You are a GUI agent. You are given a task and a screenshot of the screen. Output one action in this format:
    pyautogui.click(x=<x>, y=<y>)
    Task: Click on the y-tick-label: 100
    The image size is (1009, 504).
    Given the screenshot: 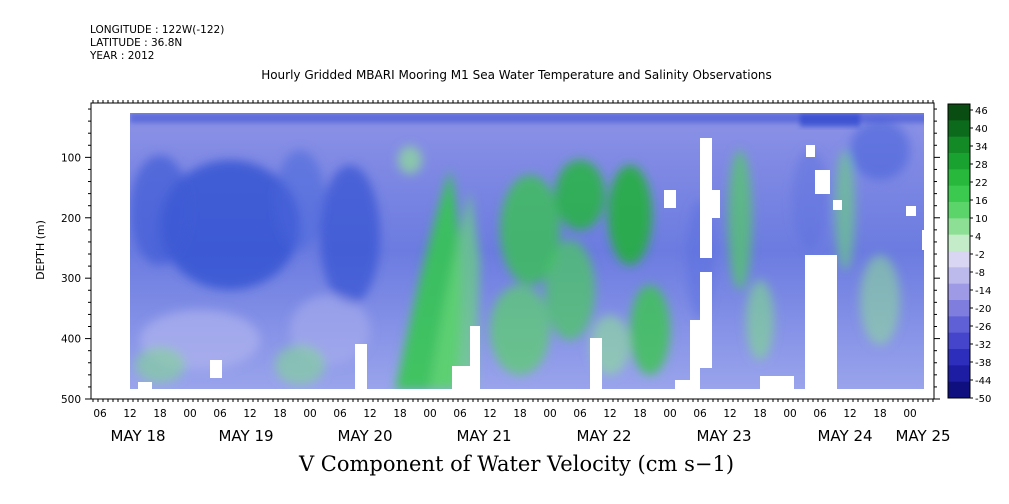 What is the action you would take?
    pyautogui.click(x=71, y=158)
    